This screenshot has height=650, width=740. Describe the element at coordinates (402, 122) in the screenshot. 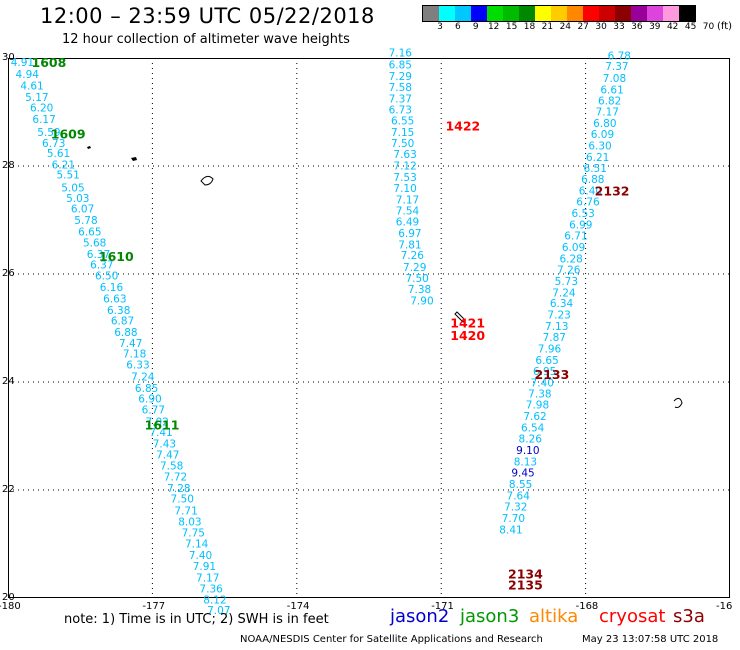

I see `wave-height-value: 6.55` at that location.